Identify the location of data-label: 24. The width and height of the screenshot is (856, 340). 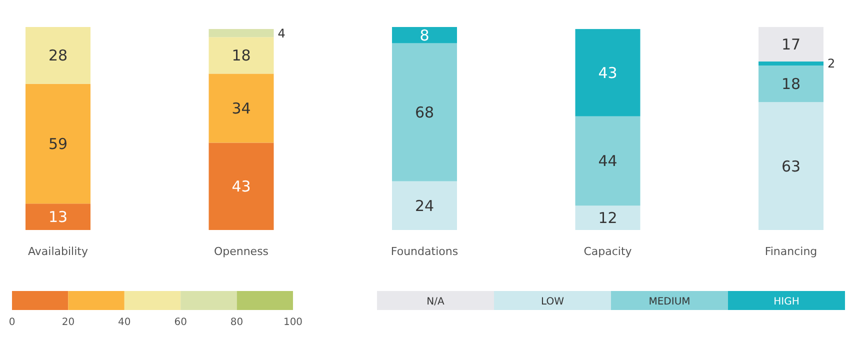
(424, 205).